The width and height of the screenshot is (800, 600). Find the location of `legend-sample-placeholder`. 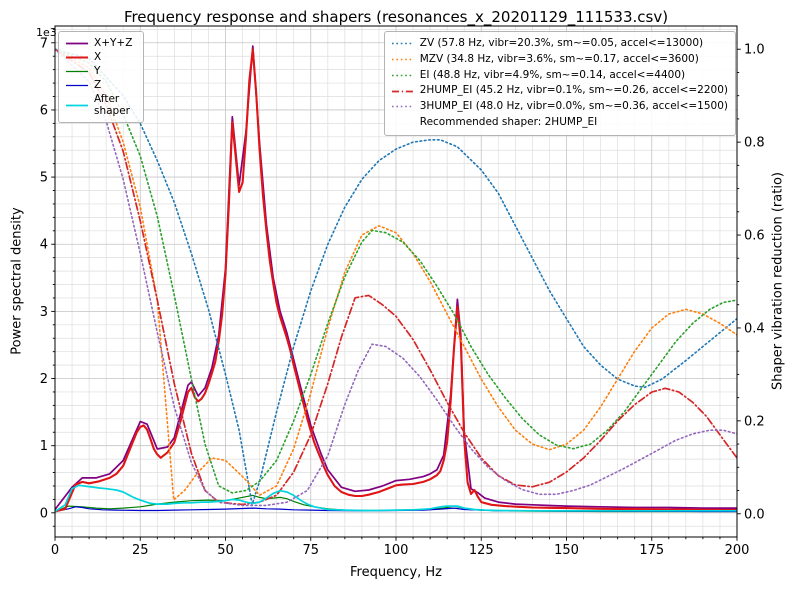

legend-sample-placeholder is located at coordinates (403, 122).